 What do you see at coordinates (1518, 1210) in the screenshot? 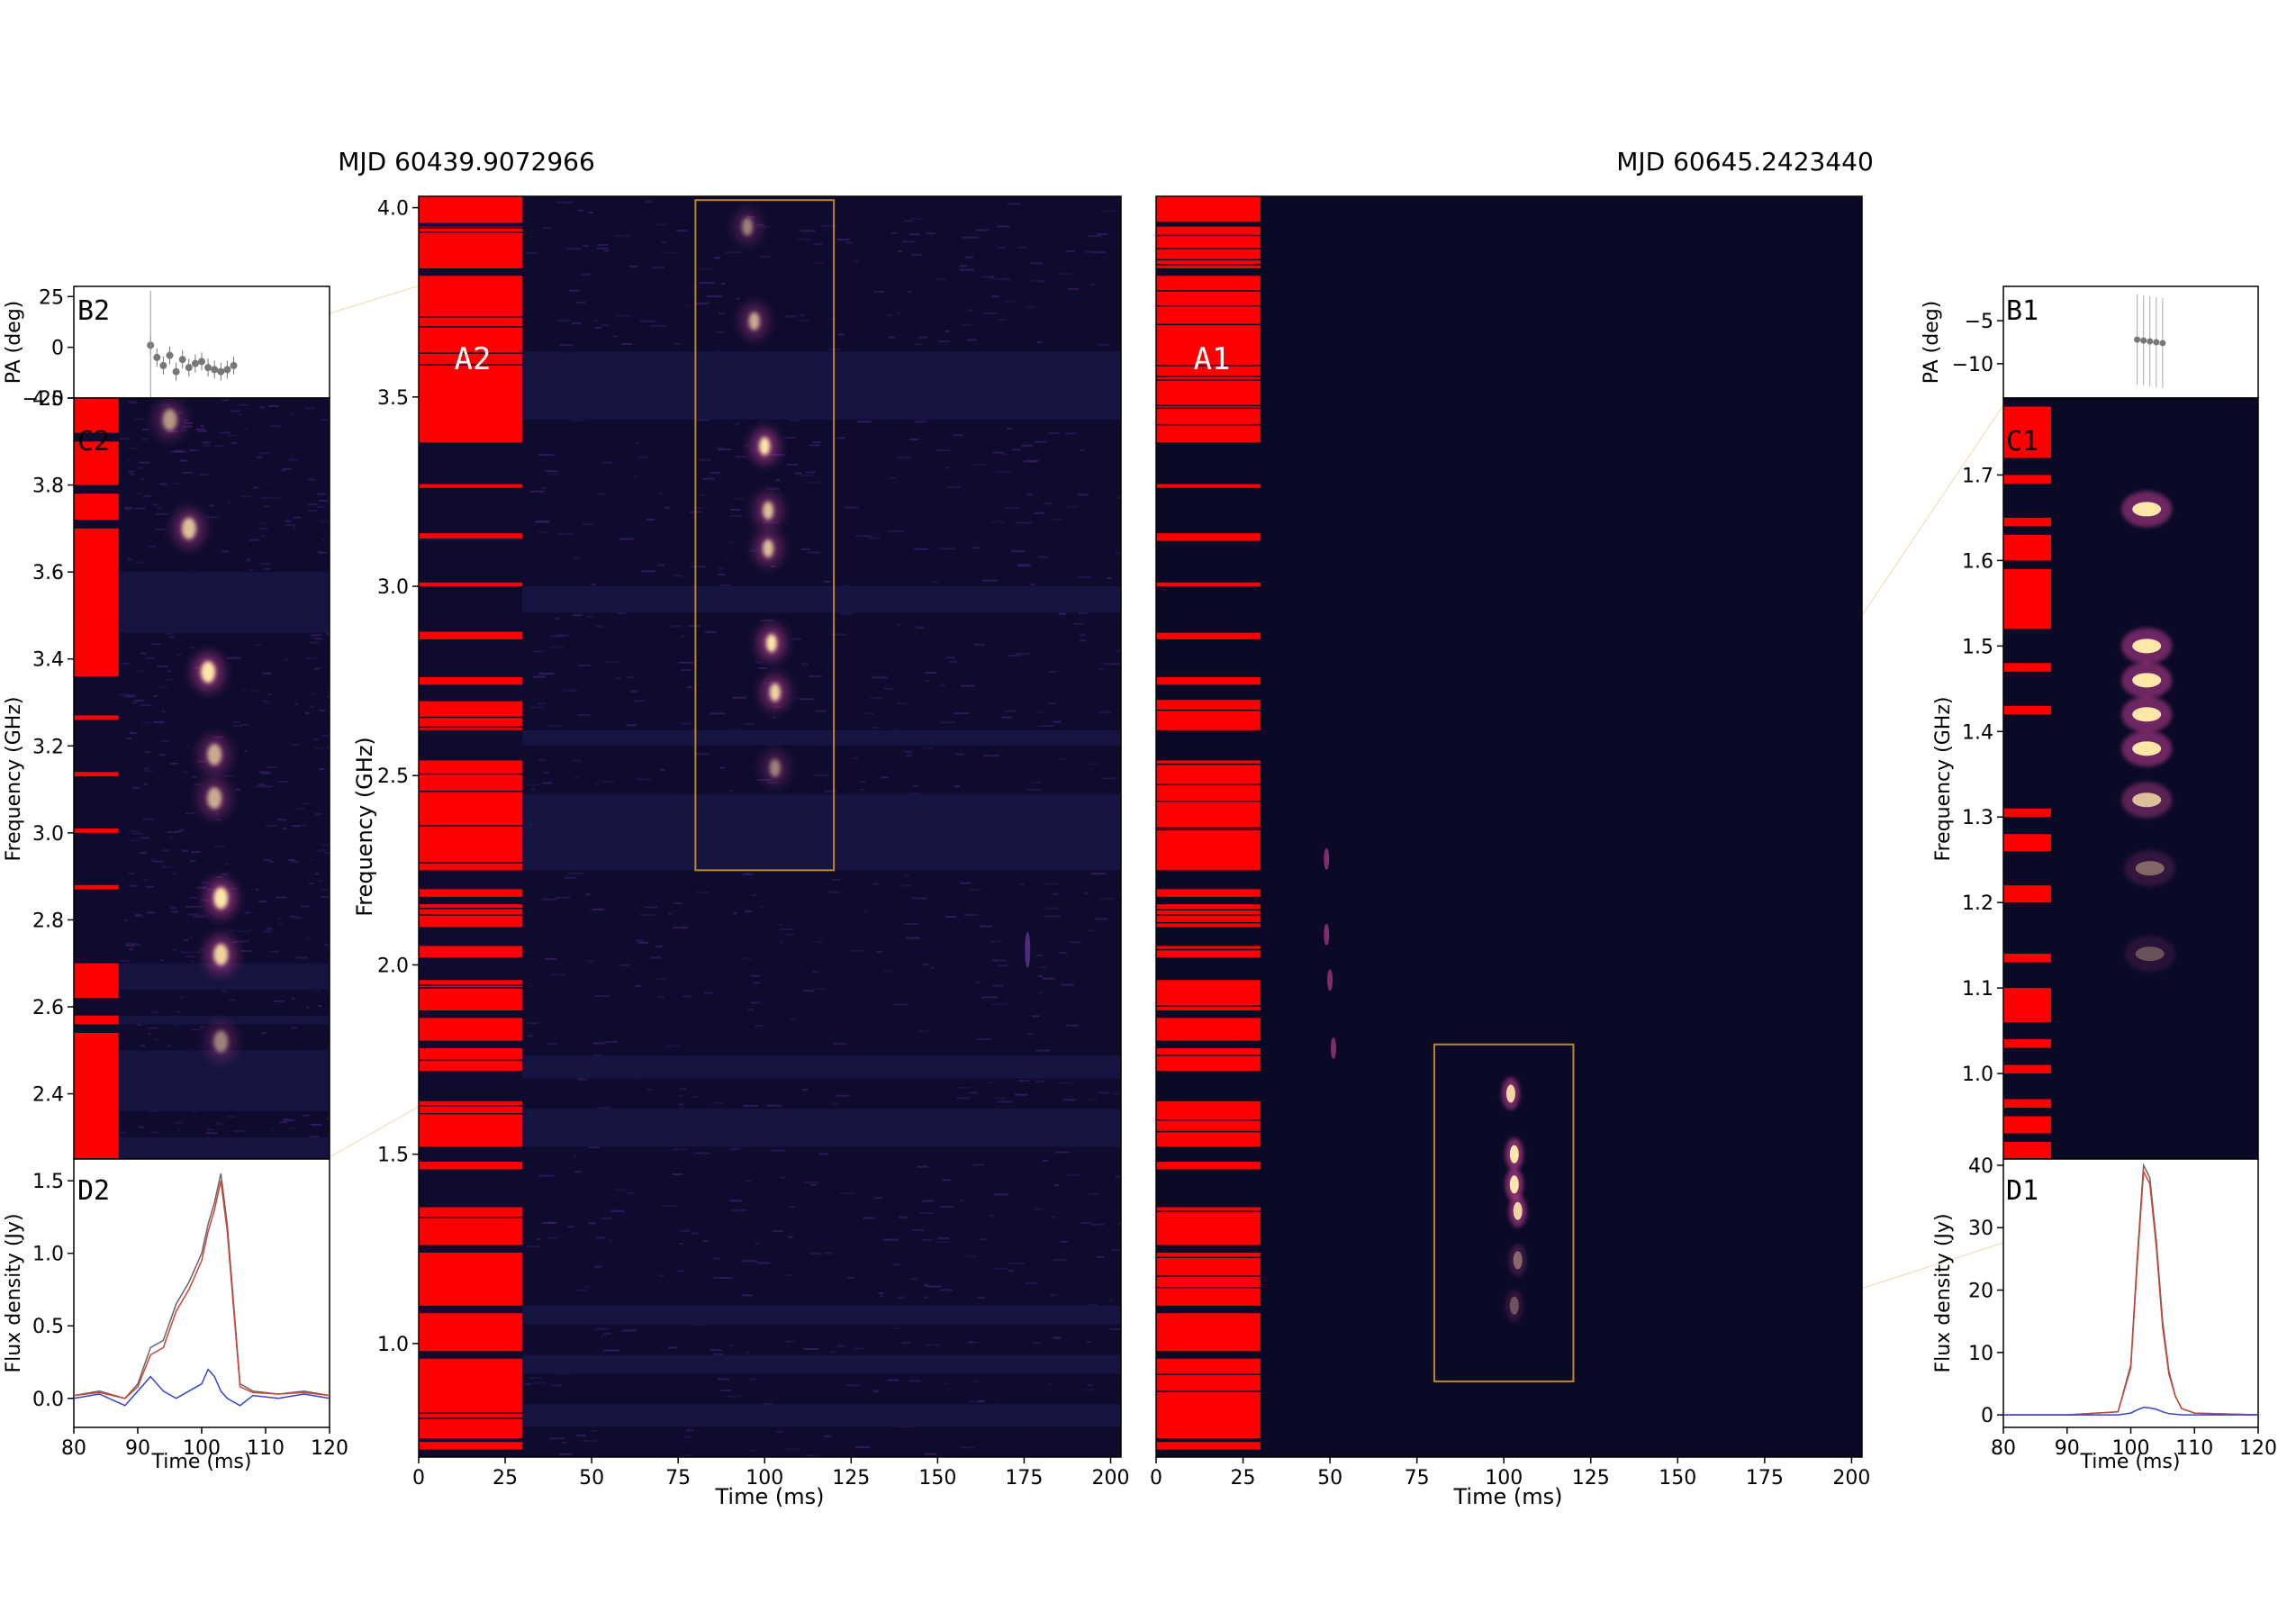
I see `a1-burst-core` at bounding box center [1518, 1210].